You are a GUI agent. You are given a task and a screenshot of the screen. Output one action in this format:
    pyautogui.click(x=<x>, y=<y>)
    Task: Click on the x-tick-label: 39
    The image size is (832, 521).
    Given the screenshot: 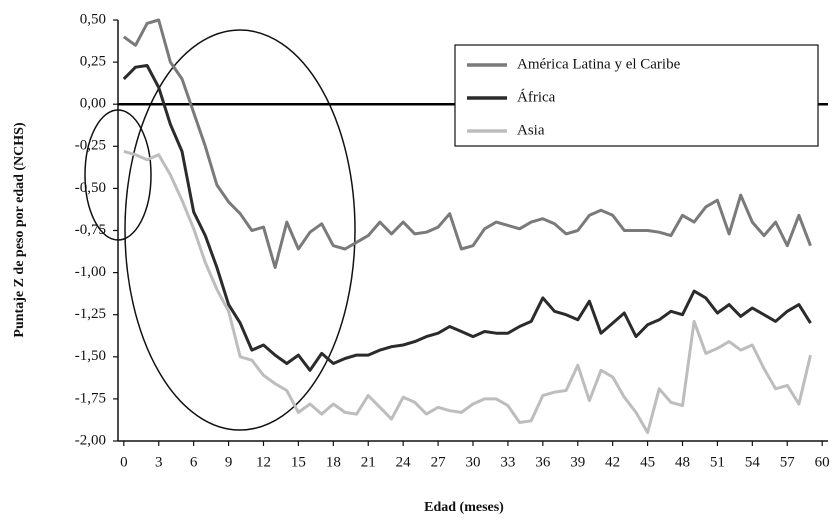 What is the action you would take?
    pyautogui.click(x=577, y=462)
    